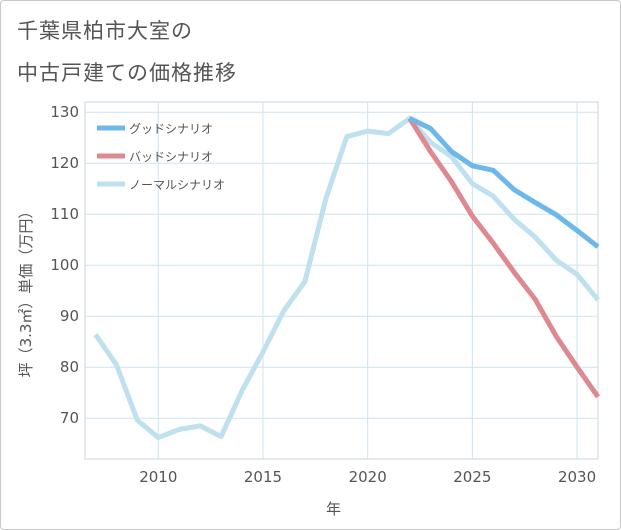 The width and height of the screenshot is (621, 530). What do you see at coordinates (368, 477) in the screenshot?
I see `x-tick-label: 2020` at bounding box center [368, 477].